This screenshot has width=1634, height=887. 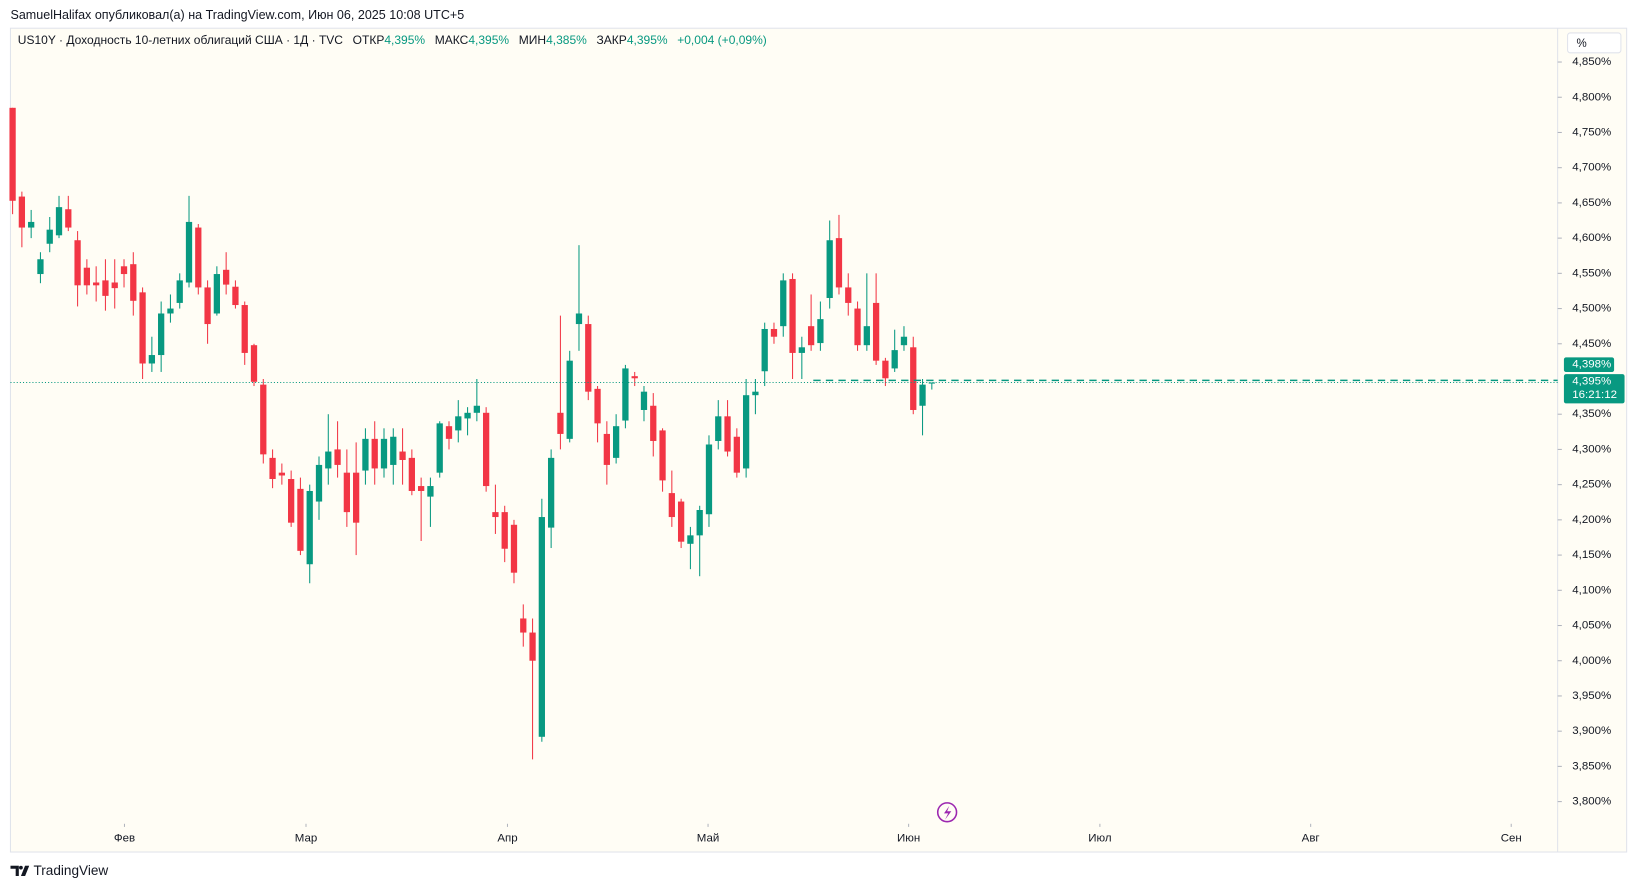 I want to click on open-label: ОТКР, so click(x=368, y=41).